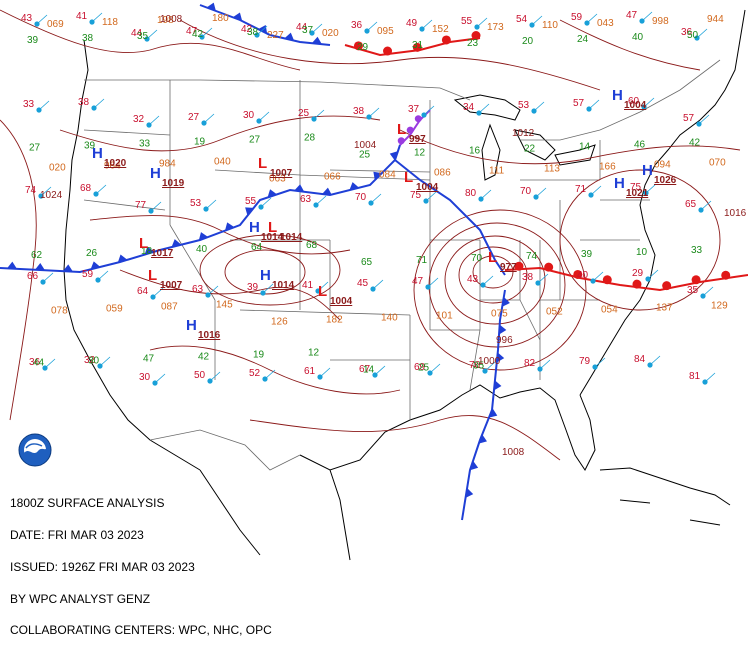  Describe the element at coordinates (422, 260) in the screenshot. I see `station-dewpoint: 71` at that location.